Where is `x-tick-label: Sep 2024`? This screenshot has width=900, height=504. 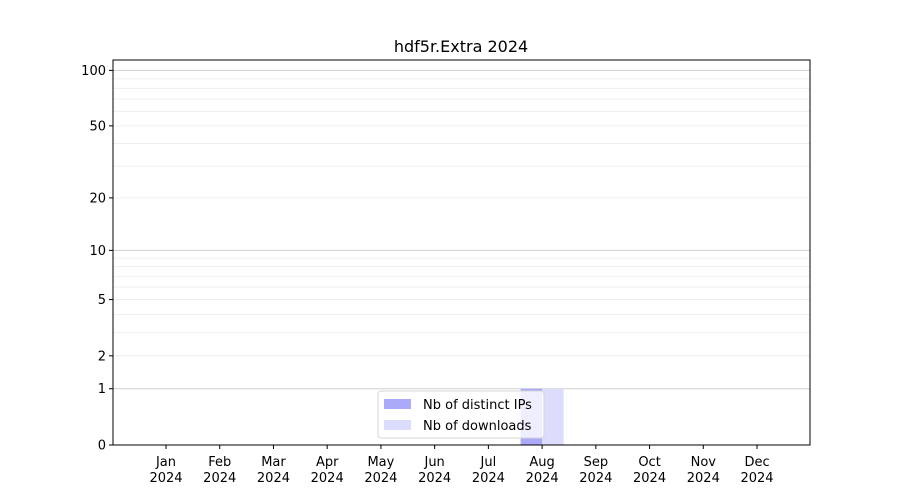 x-tick-label: Sep 2024 is located at coordinates (595, 470).